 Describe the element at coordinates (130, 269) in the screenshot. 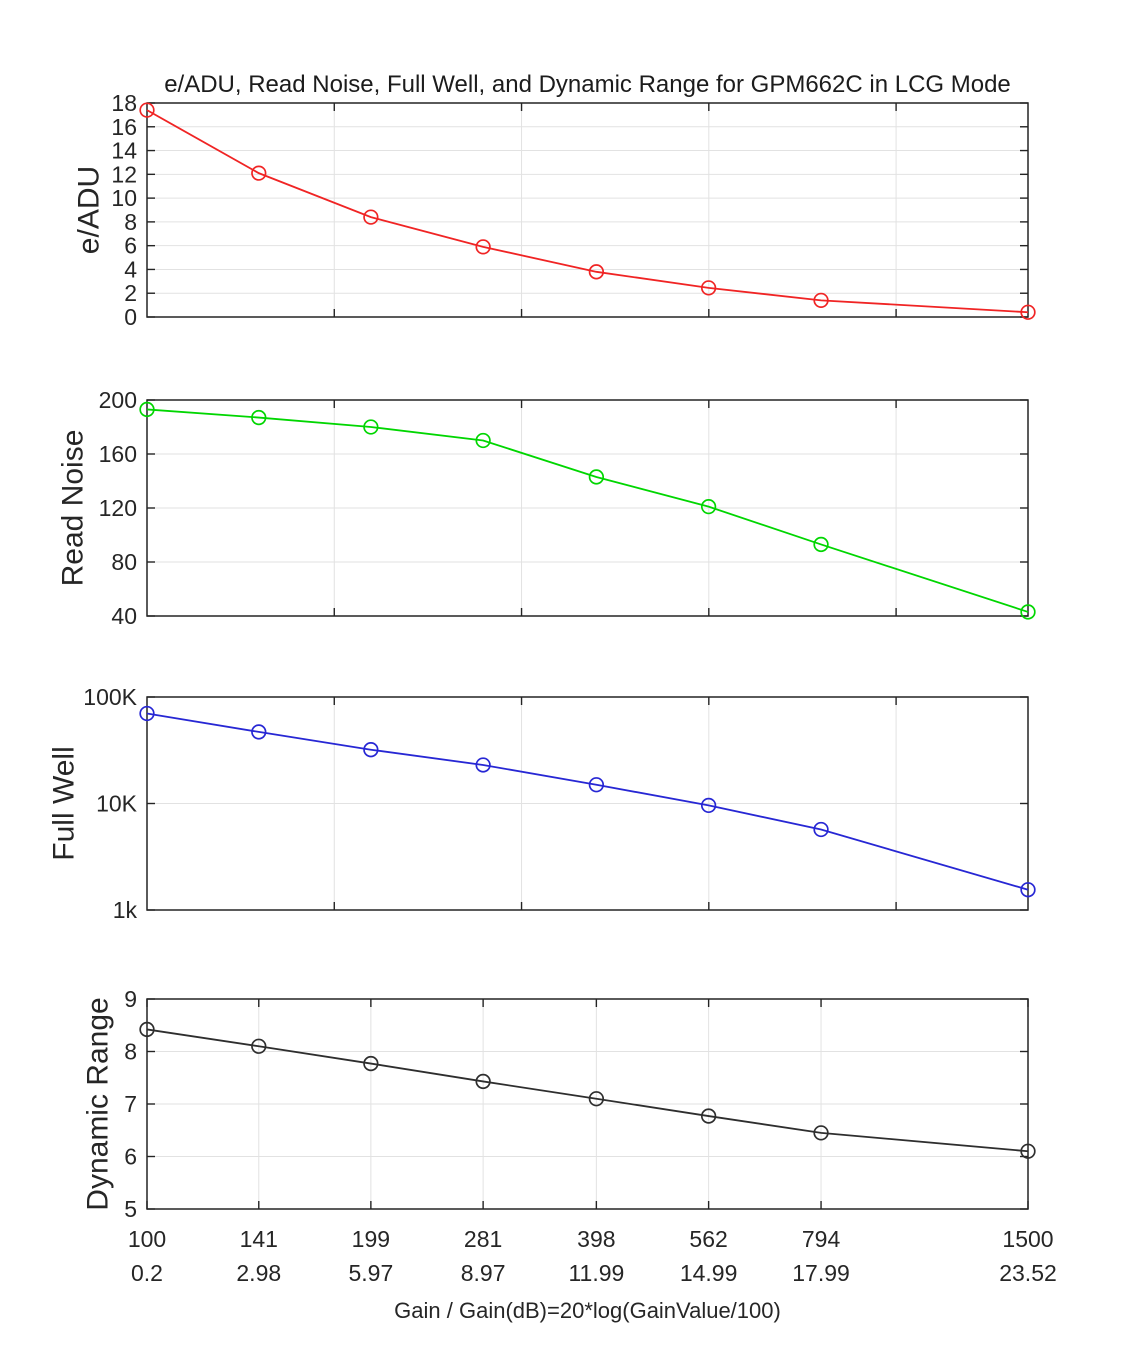

I see `y-tick-label: 4` at that location.